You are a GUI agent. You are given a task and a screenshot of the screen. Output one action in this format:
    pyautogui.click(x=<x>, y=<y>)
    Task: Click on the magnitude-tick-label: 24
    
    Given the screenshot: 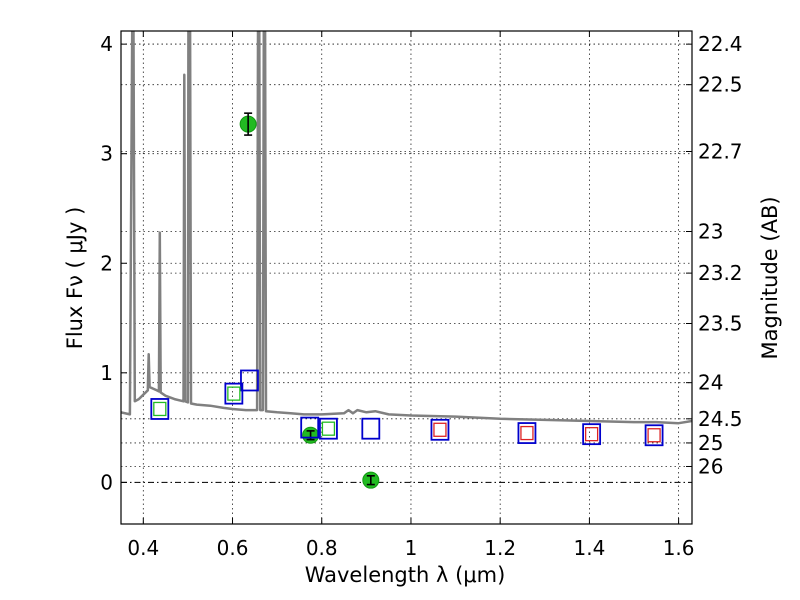 What is the action you would take?
    pyautogui.click(x=710, y=383)
    